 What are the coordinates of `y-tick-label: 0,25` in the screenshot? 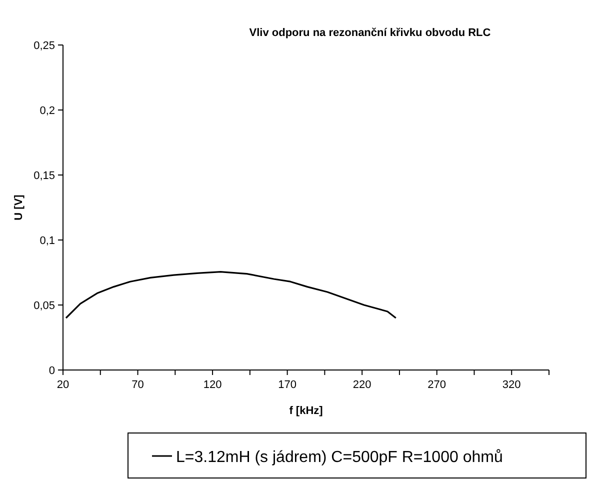 It's located at (44, 46).